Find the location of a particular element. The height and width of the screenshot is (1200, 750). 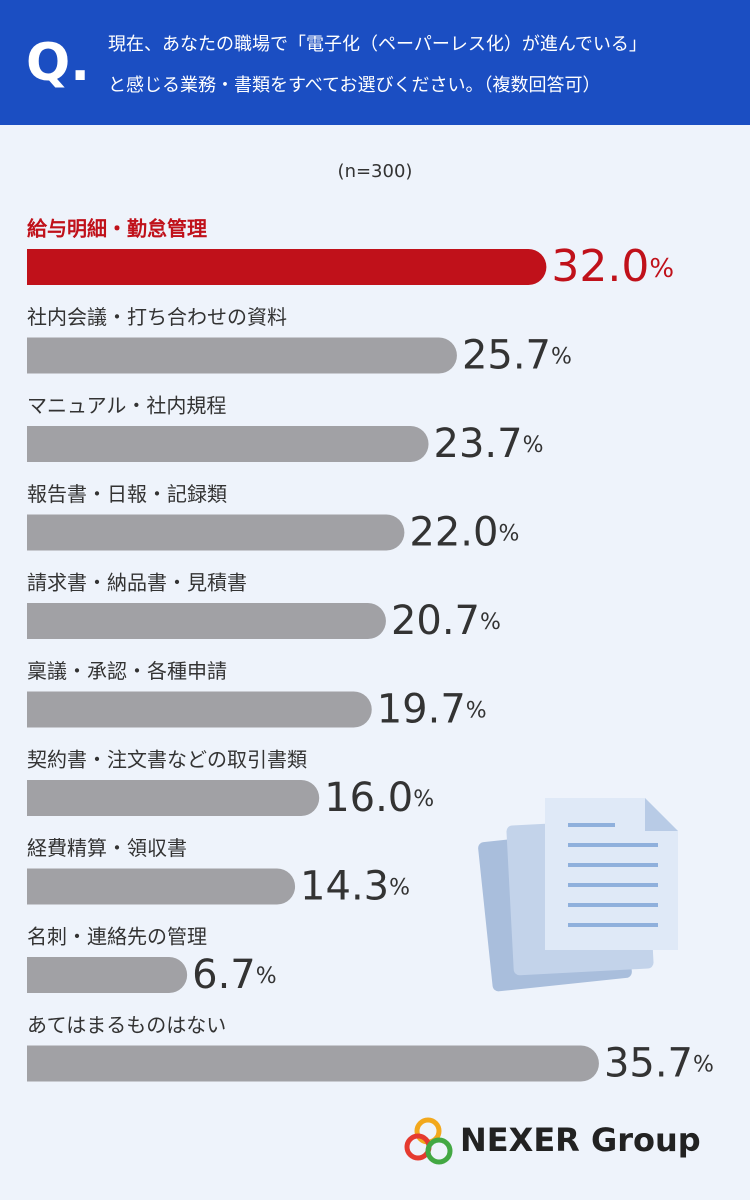

category-label: 請求書・納品書・見積書 is located at coordinates (137, 583).